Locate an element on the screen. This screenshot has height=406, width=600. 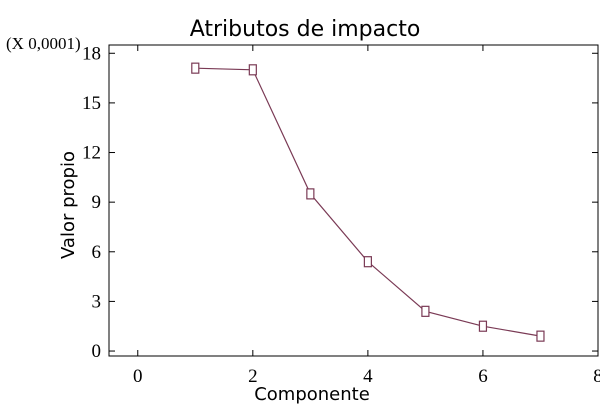
y-axis-label: Valor propio is located at coordinates (68, 205).